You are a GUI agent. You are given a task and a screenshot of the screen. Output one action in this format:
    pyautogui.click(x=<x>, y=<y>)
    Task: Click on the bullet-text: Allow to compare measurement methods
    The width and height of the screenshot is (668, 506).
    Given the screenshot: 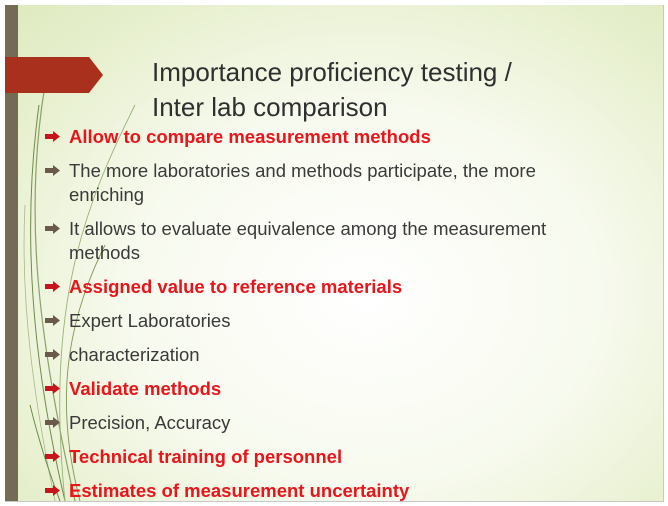 What is the action you would take?
    pyautogui.click(x=250, y=136)
    